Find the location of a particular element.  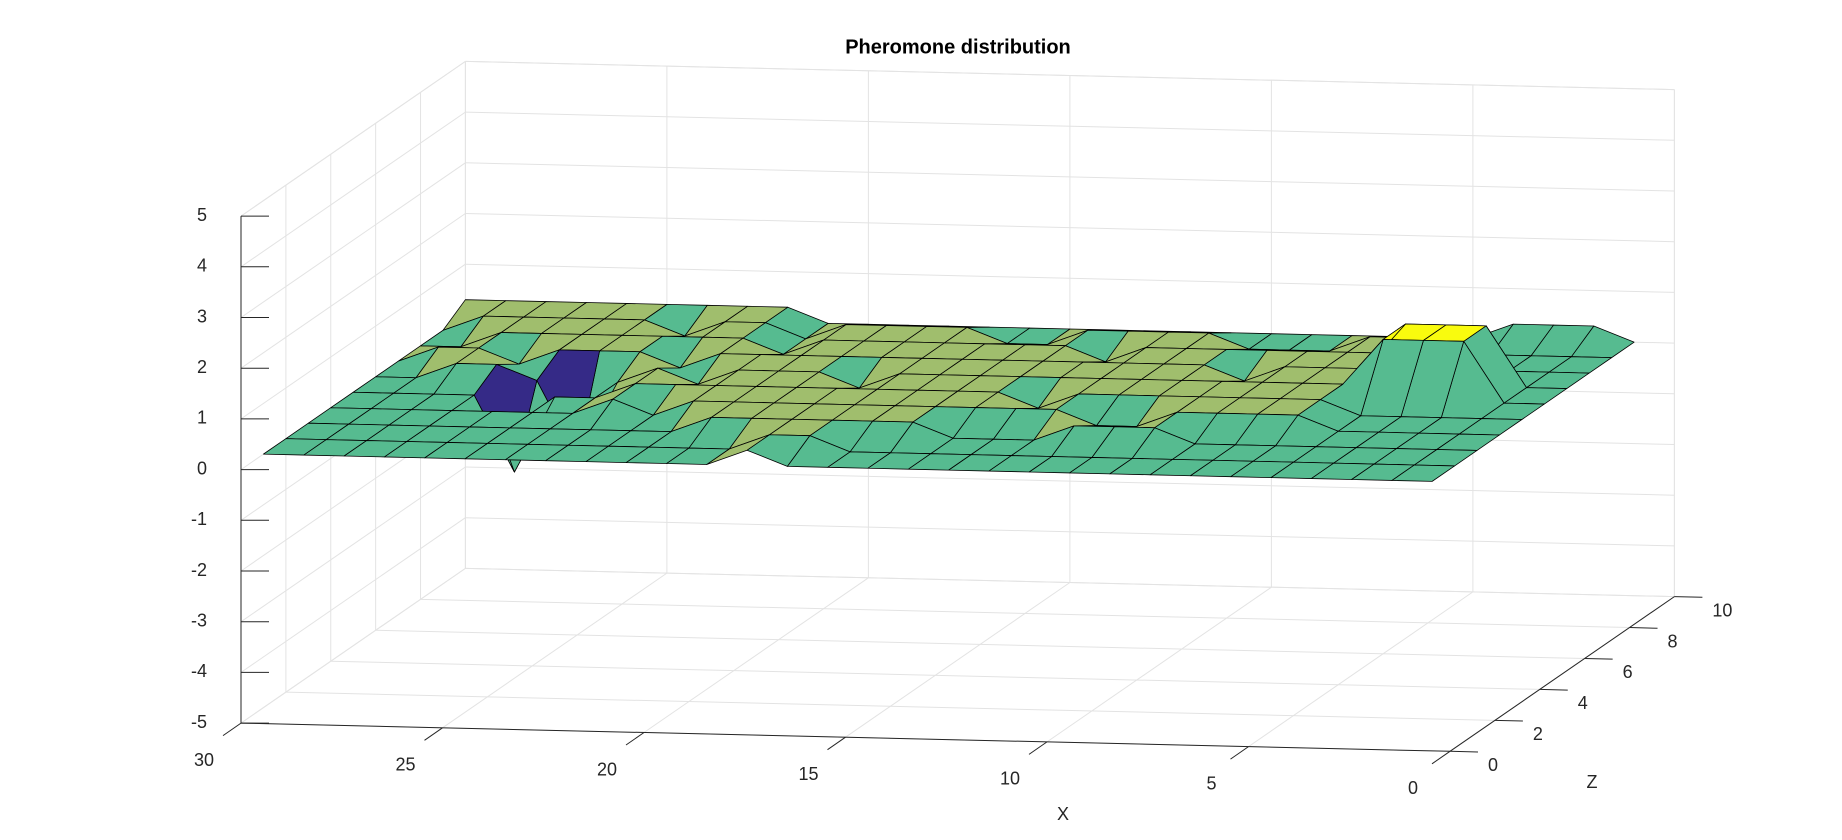

y-tick-label: 6 is located at coordinates (1628, 672).